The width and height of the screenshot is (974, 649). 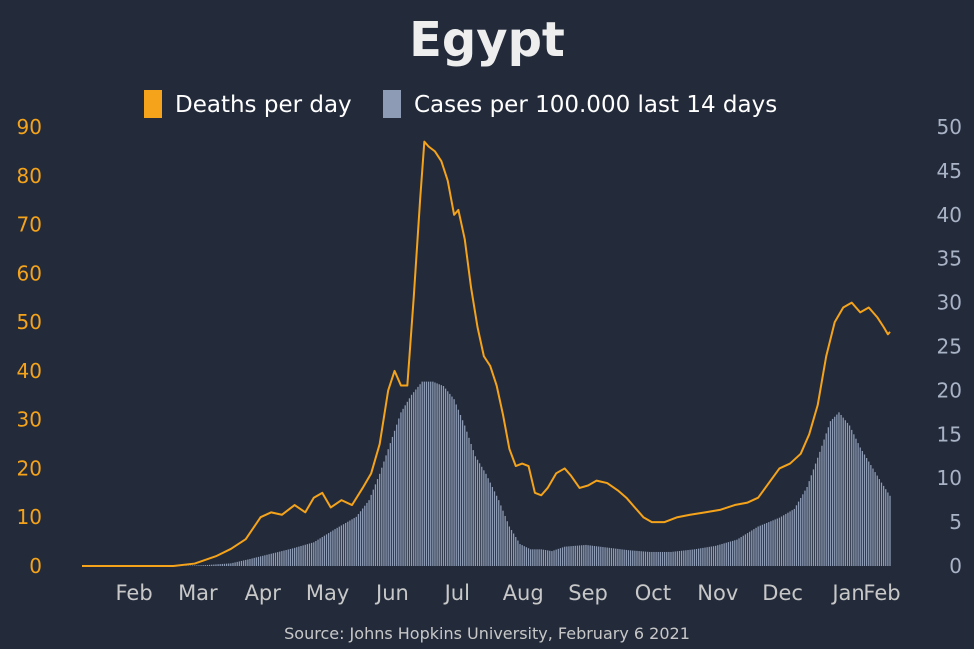 I want to click on y-right-tick-5: 5, so click(x=955, y=522).